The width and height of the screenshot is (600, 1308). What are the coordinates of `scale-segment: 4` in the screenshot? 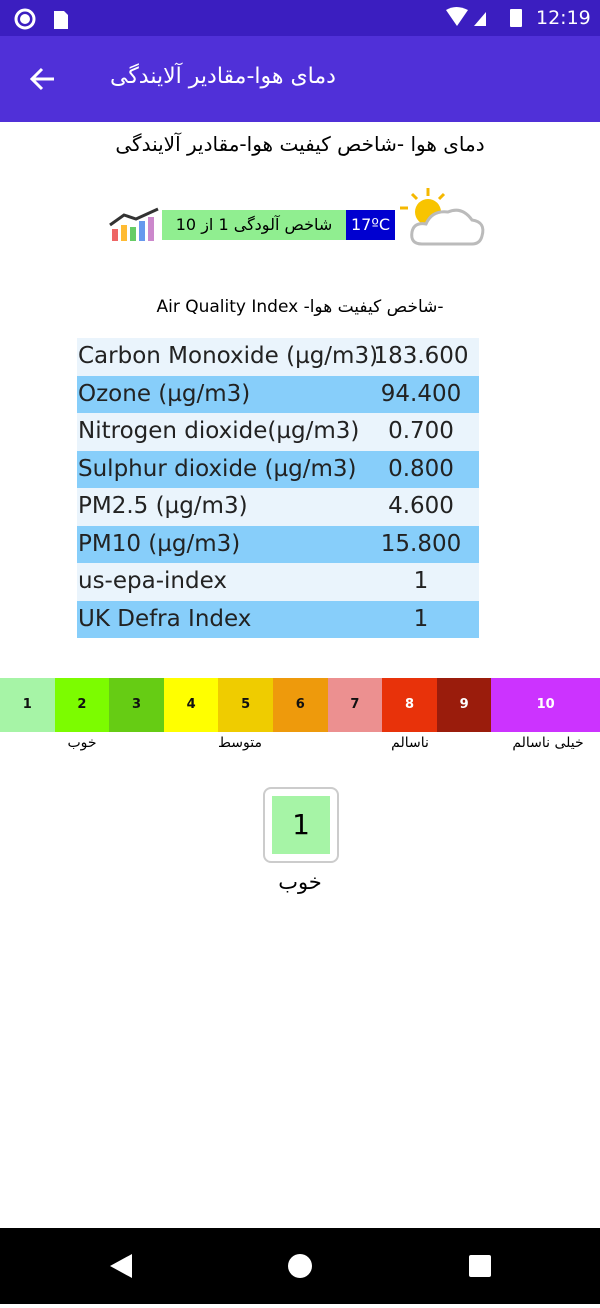 It's located at (191, 705).